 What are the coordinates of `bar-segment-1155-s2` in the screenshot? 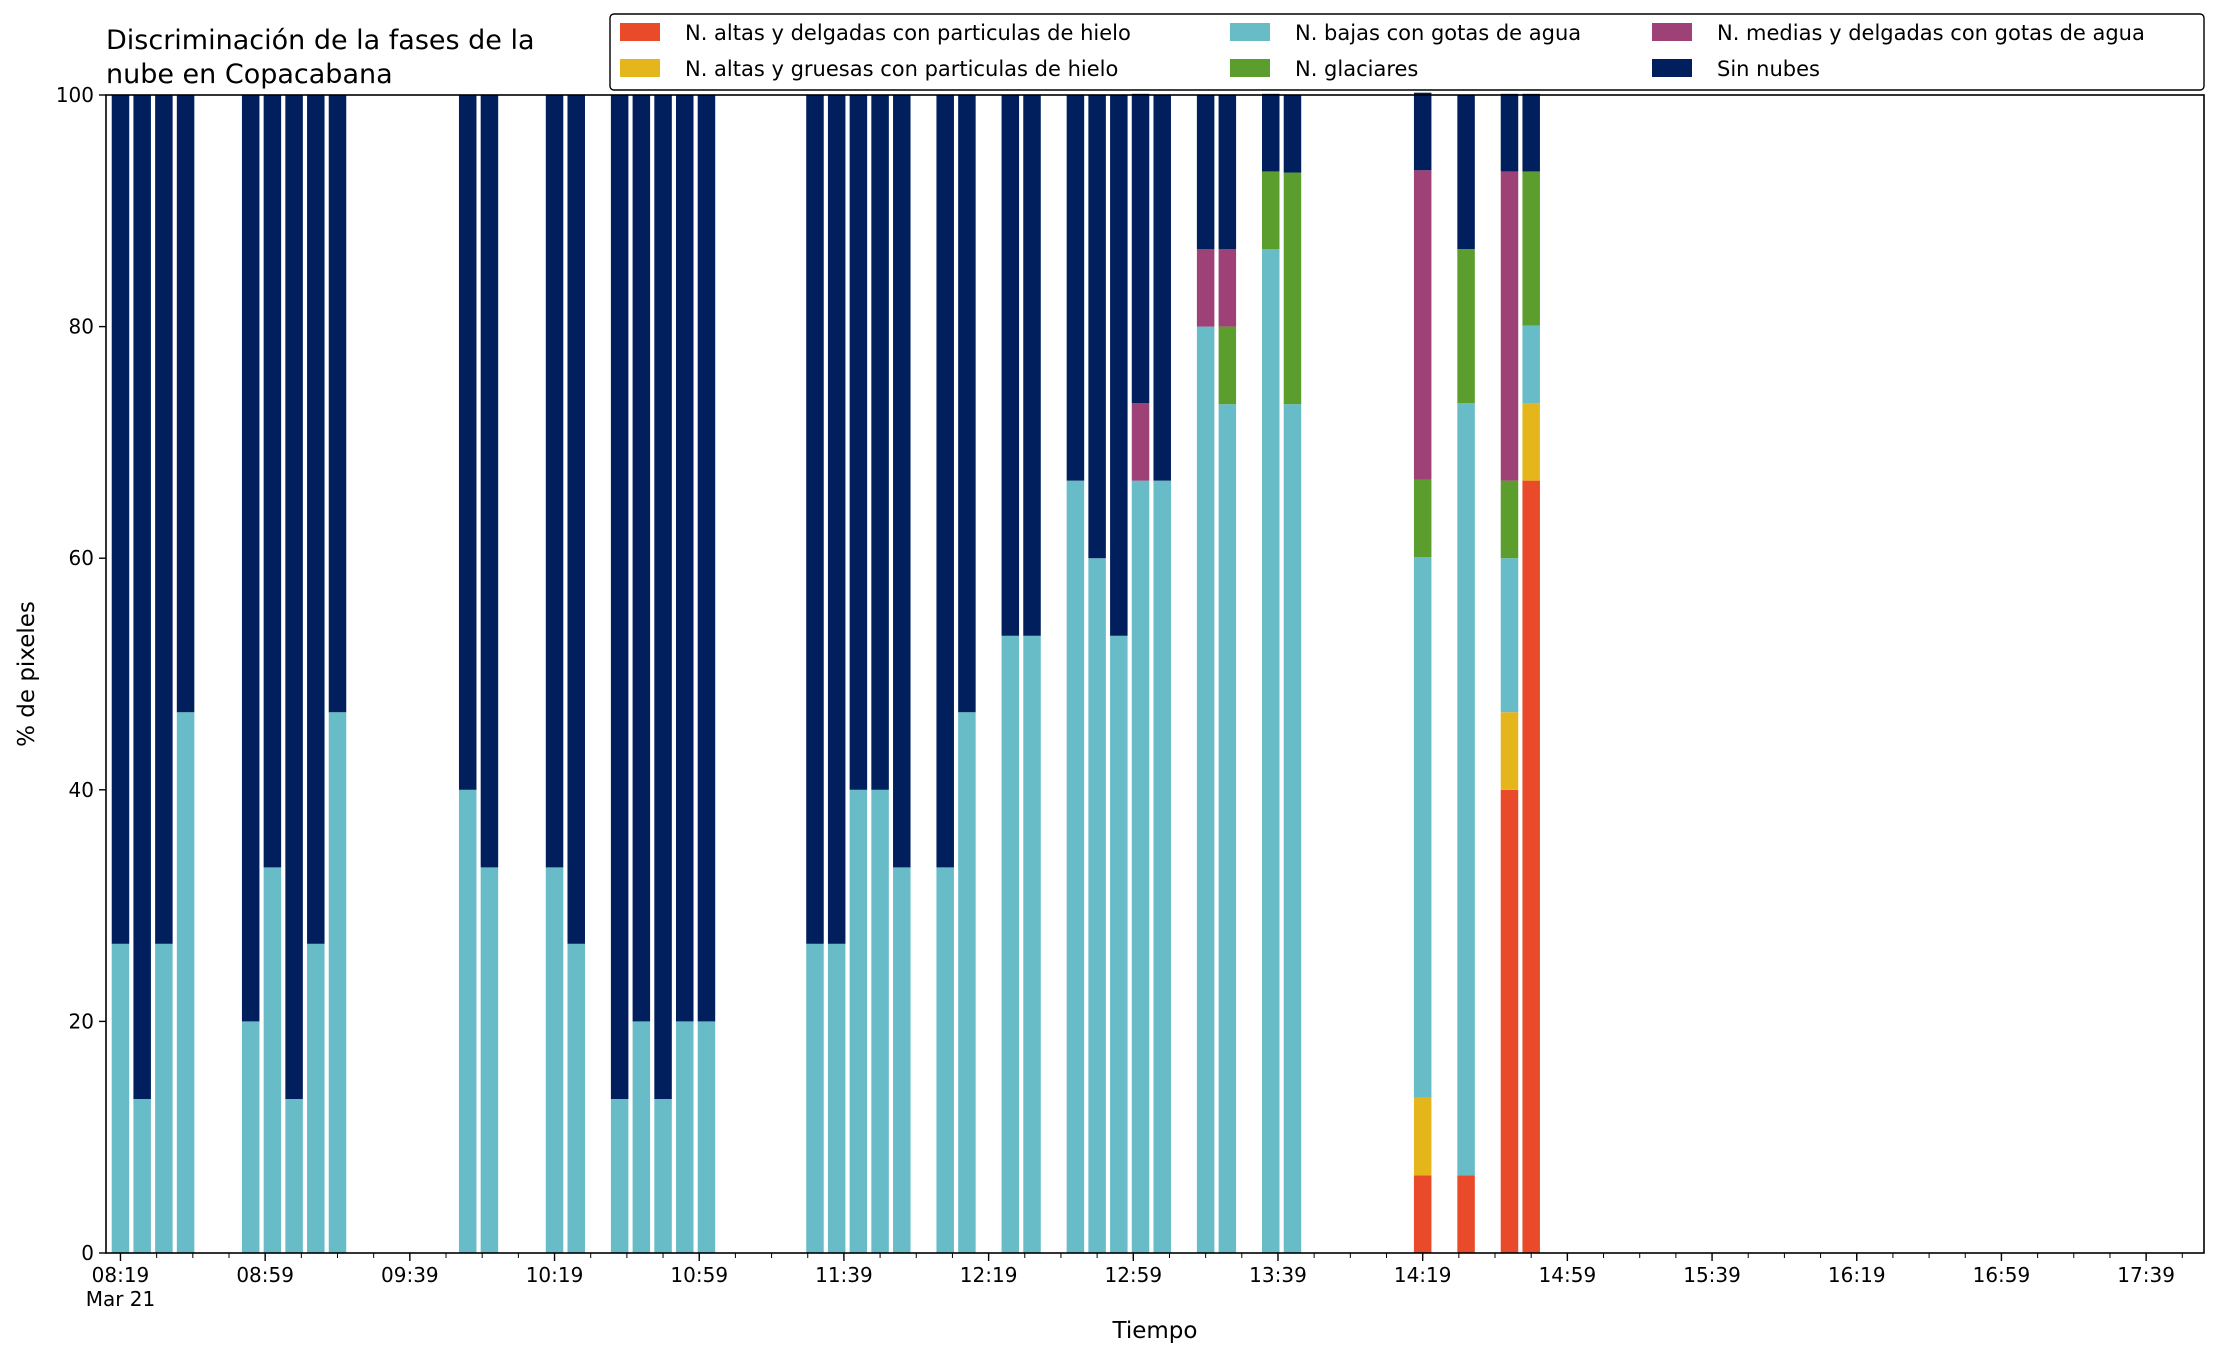 It's located at (902, 1060).